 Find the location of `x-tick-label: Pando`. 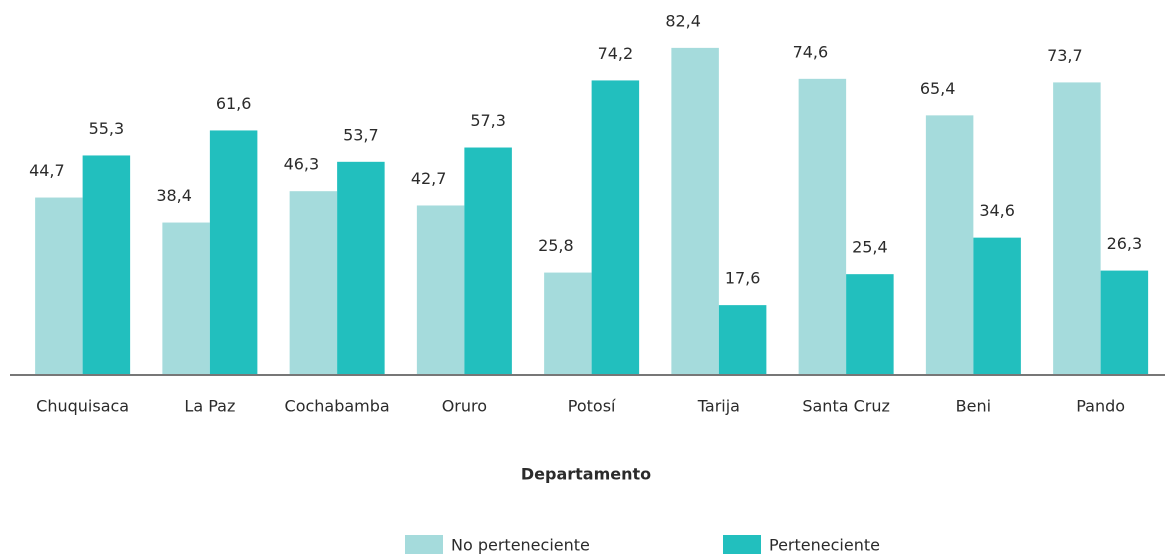

x-tick-label: Pando is located at coordinates (1100, 406).